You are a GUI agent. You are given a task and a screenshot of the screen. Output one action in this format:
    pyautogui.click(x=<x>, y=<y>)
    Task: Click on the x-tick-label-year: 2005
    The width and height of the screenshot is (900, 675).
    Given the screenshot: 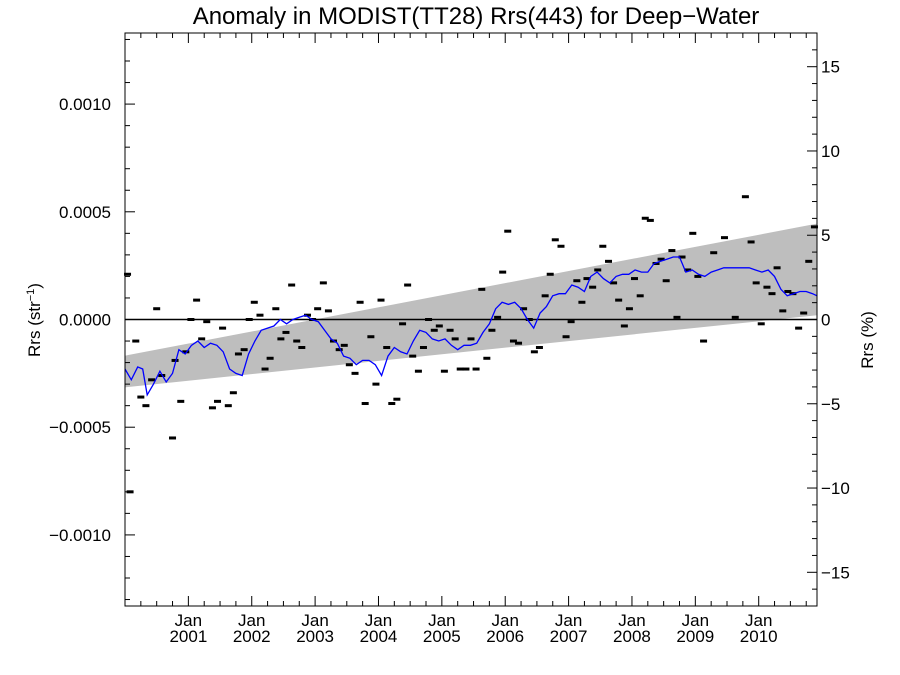 What is the action you would take?
    pyautogui.click(x=442, y=636)
    